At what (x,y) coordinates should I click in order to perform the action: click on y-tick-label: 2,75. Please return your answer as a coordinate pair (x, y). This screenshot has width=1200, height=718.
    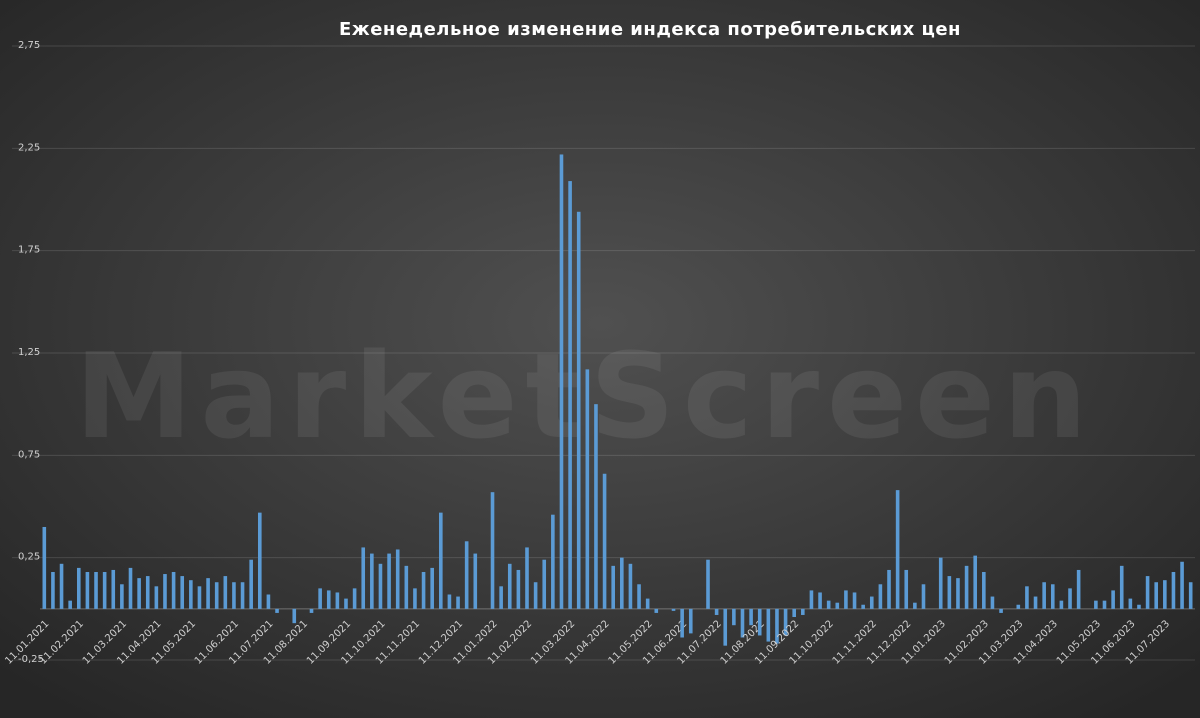
    Looking at the image, I should click on (29, 45).